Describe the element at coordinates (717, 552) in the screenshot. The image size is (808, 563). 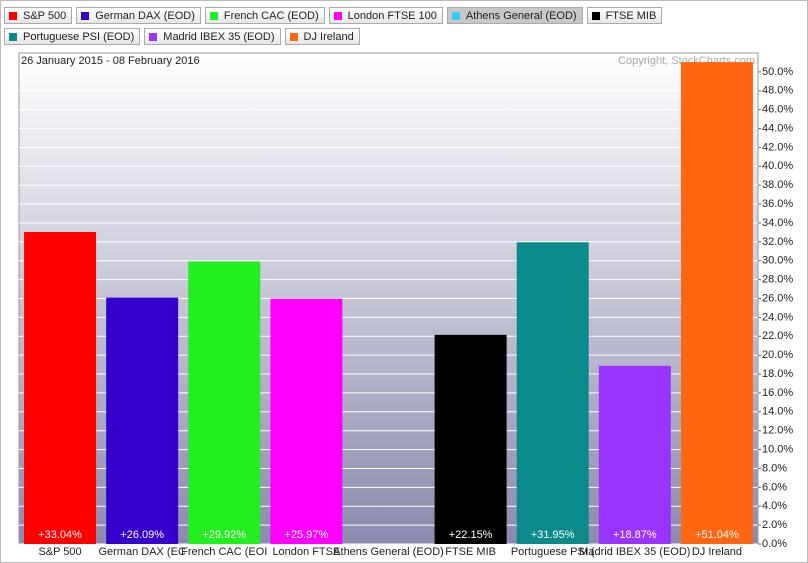
I see `x-tick-label: DJ Ireland` at that location.